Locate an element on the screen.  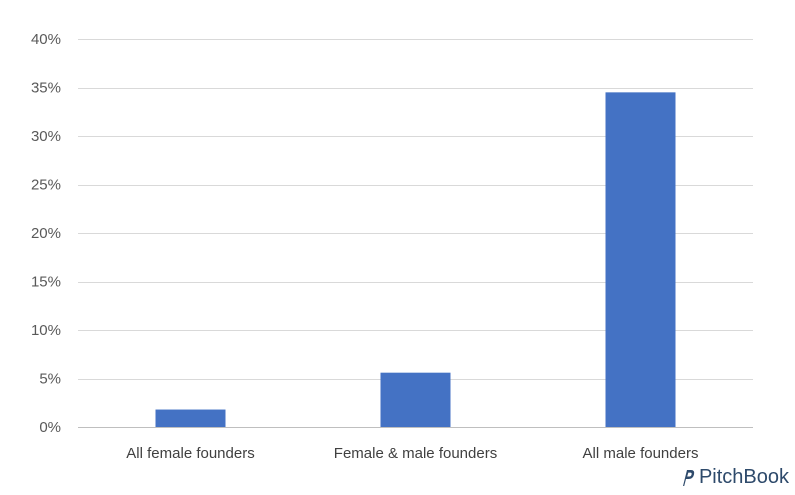
y-tick-label: 25% is located at coordinates (46, 185).